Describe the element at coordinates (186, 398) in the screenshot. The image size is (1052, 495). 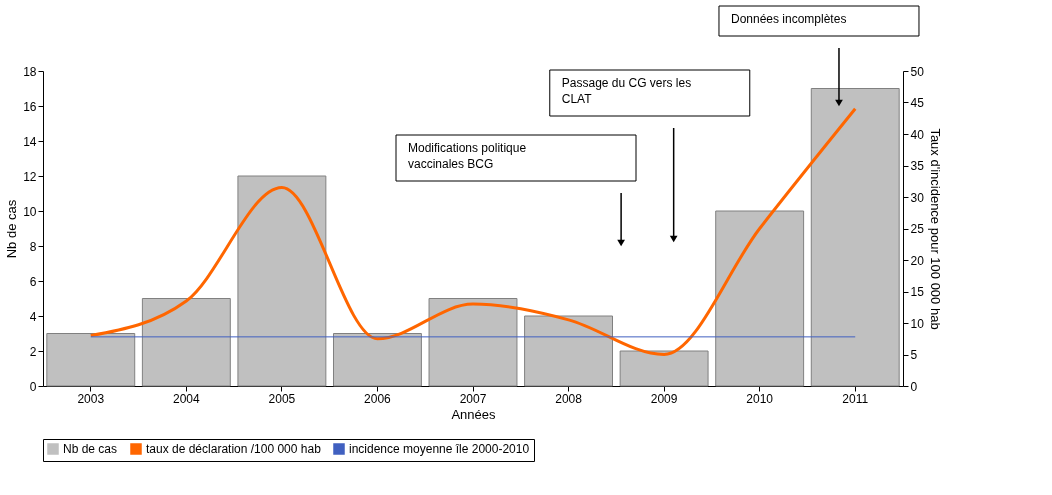
I see `x-tick-label: 2004` at that location.